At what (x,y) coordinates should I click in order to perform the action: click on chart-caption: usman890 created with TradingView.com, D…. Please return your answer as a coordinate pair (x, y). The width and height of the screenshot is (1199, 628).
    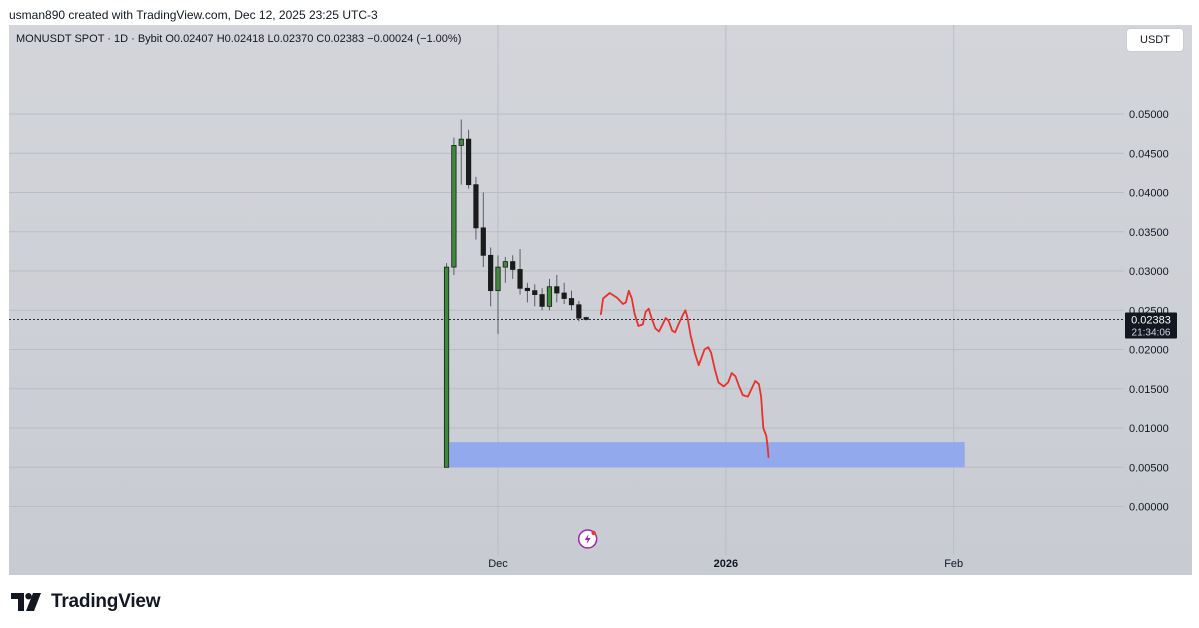
    Looking at the image, I should click on (193, 15).